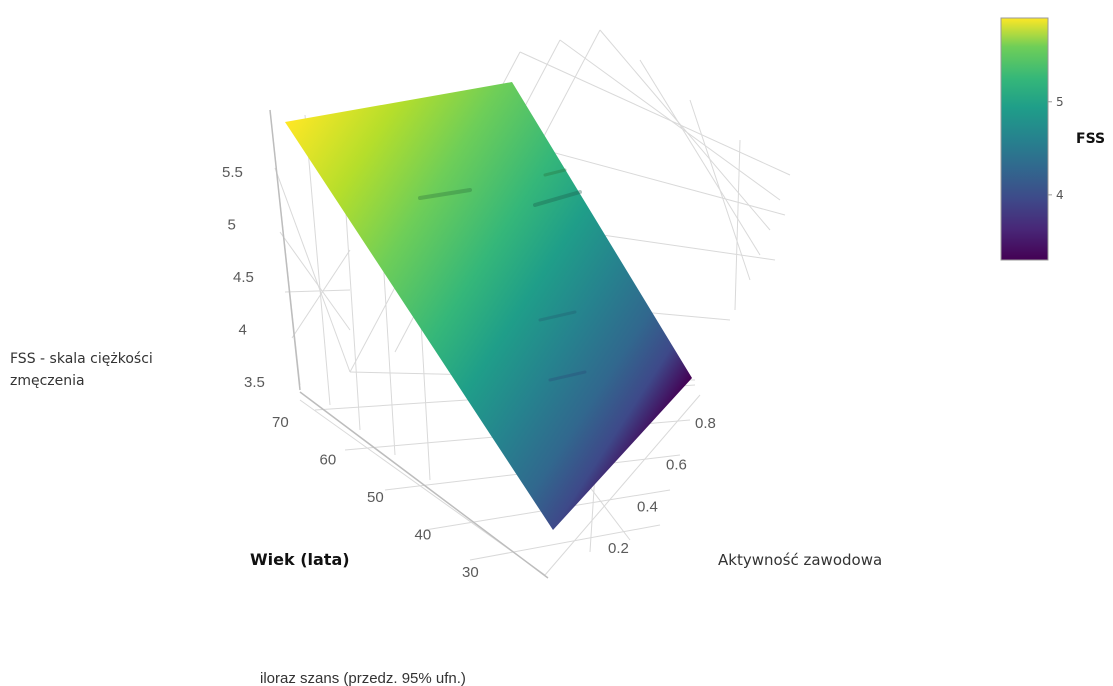 The width and height of the screenshot is (1113, 686). What do you see at coordinates (618, 548) in the screenshot?
I see `activity-tick-label: 0.2` at bounding box center [618, 548].